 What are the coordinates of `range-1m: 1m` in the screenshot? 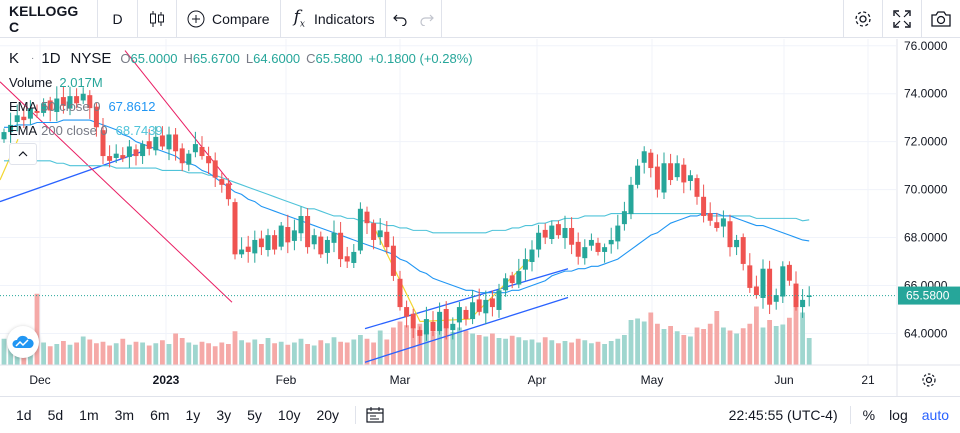 It's located at (89, 415).